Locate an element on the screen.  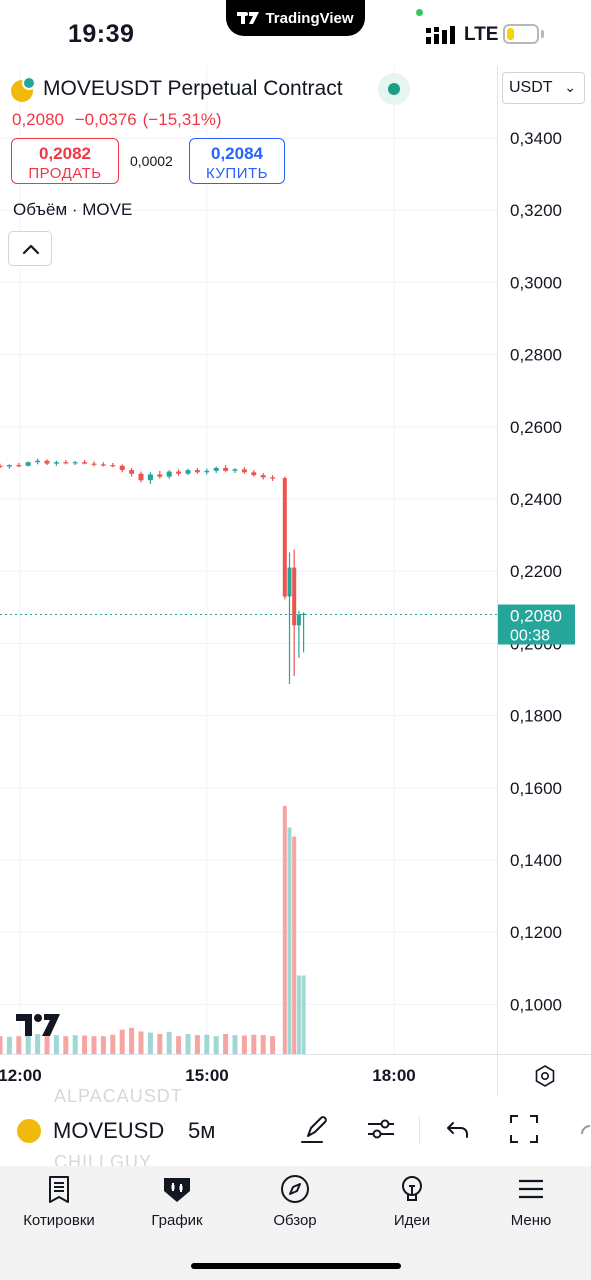
nav-menu-label: Меню is located at coordinates (531, 1220).